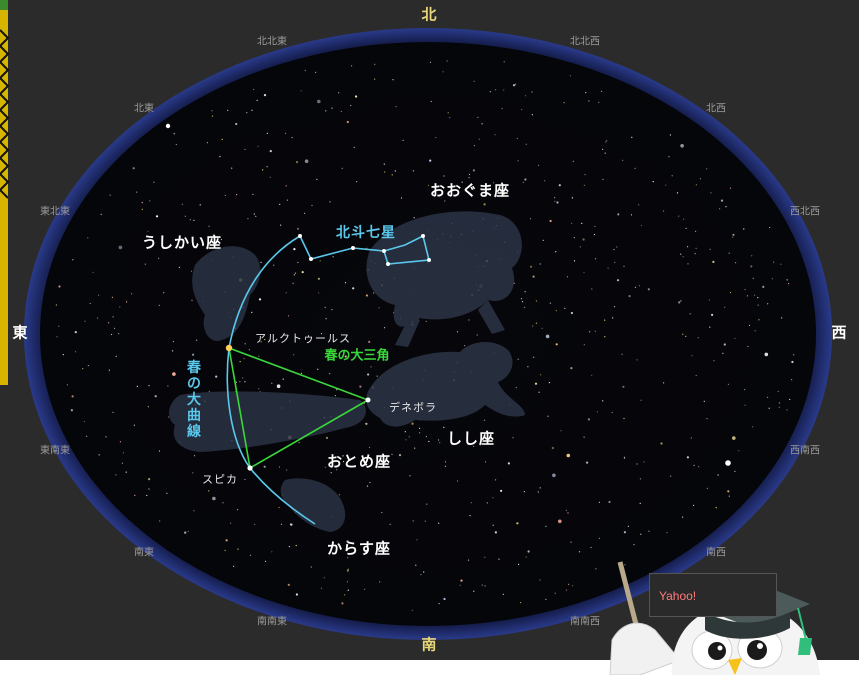 The width and height of the screenshot is (859, 675). What do you see at coordinates (357, 356) in the screenshot?
I see `label-spring-triangle: 春の大三角` at bounding box center [357, 356].